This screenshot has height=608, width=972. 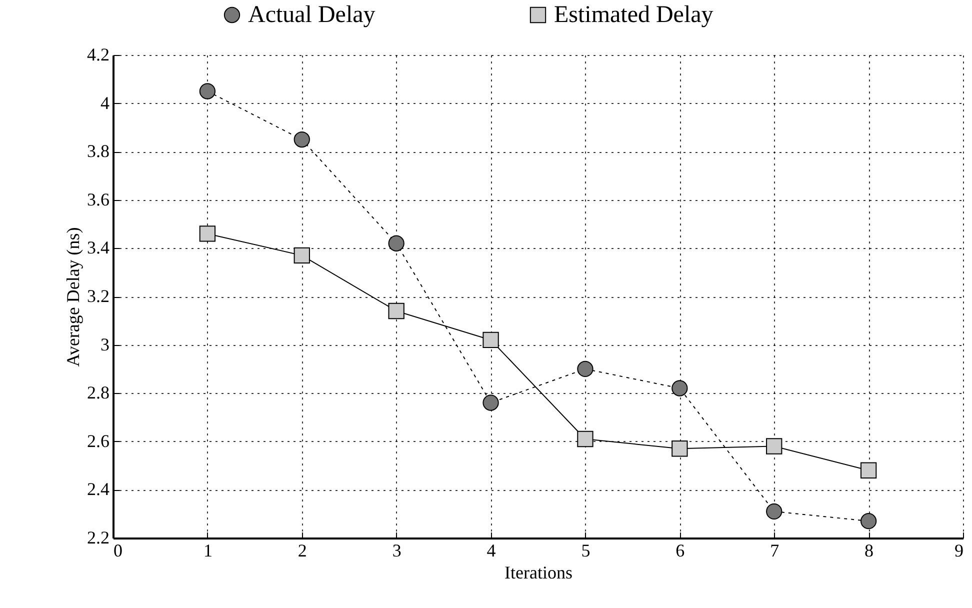 I want to click on legend-label: Estimated Delay, so click(x=634, y=15).